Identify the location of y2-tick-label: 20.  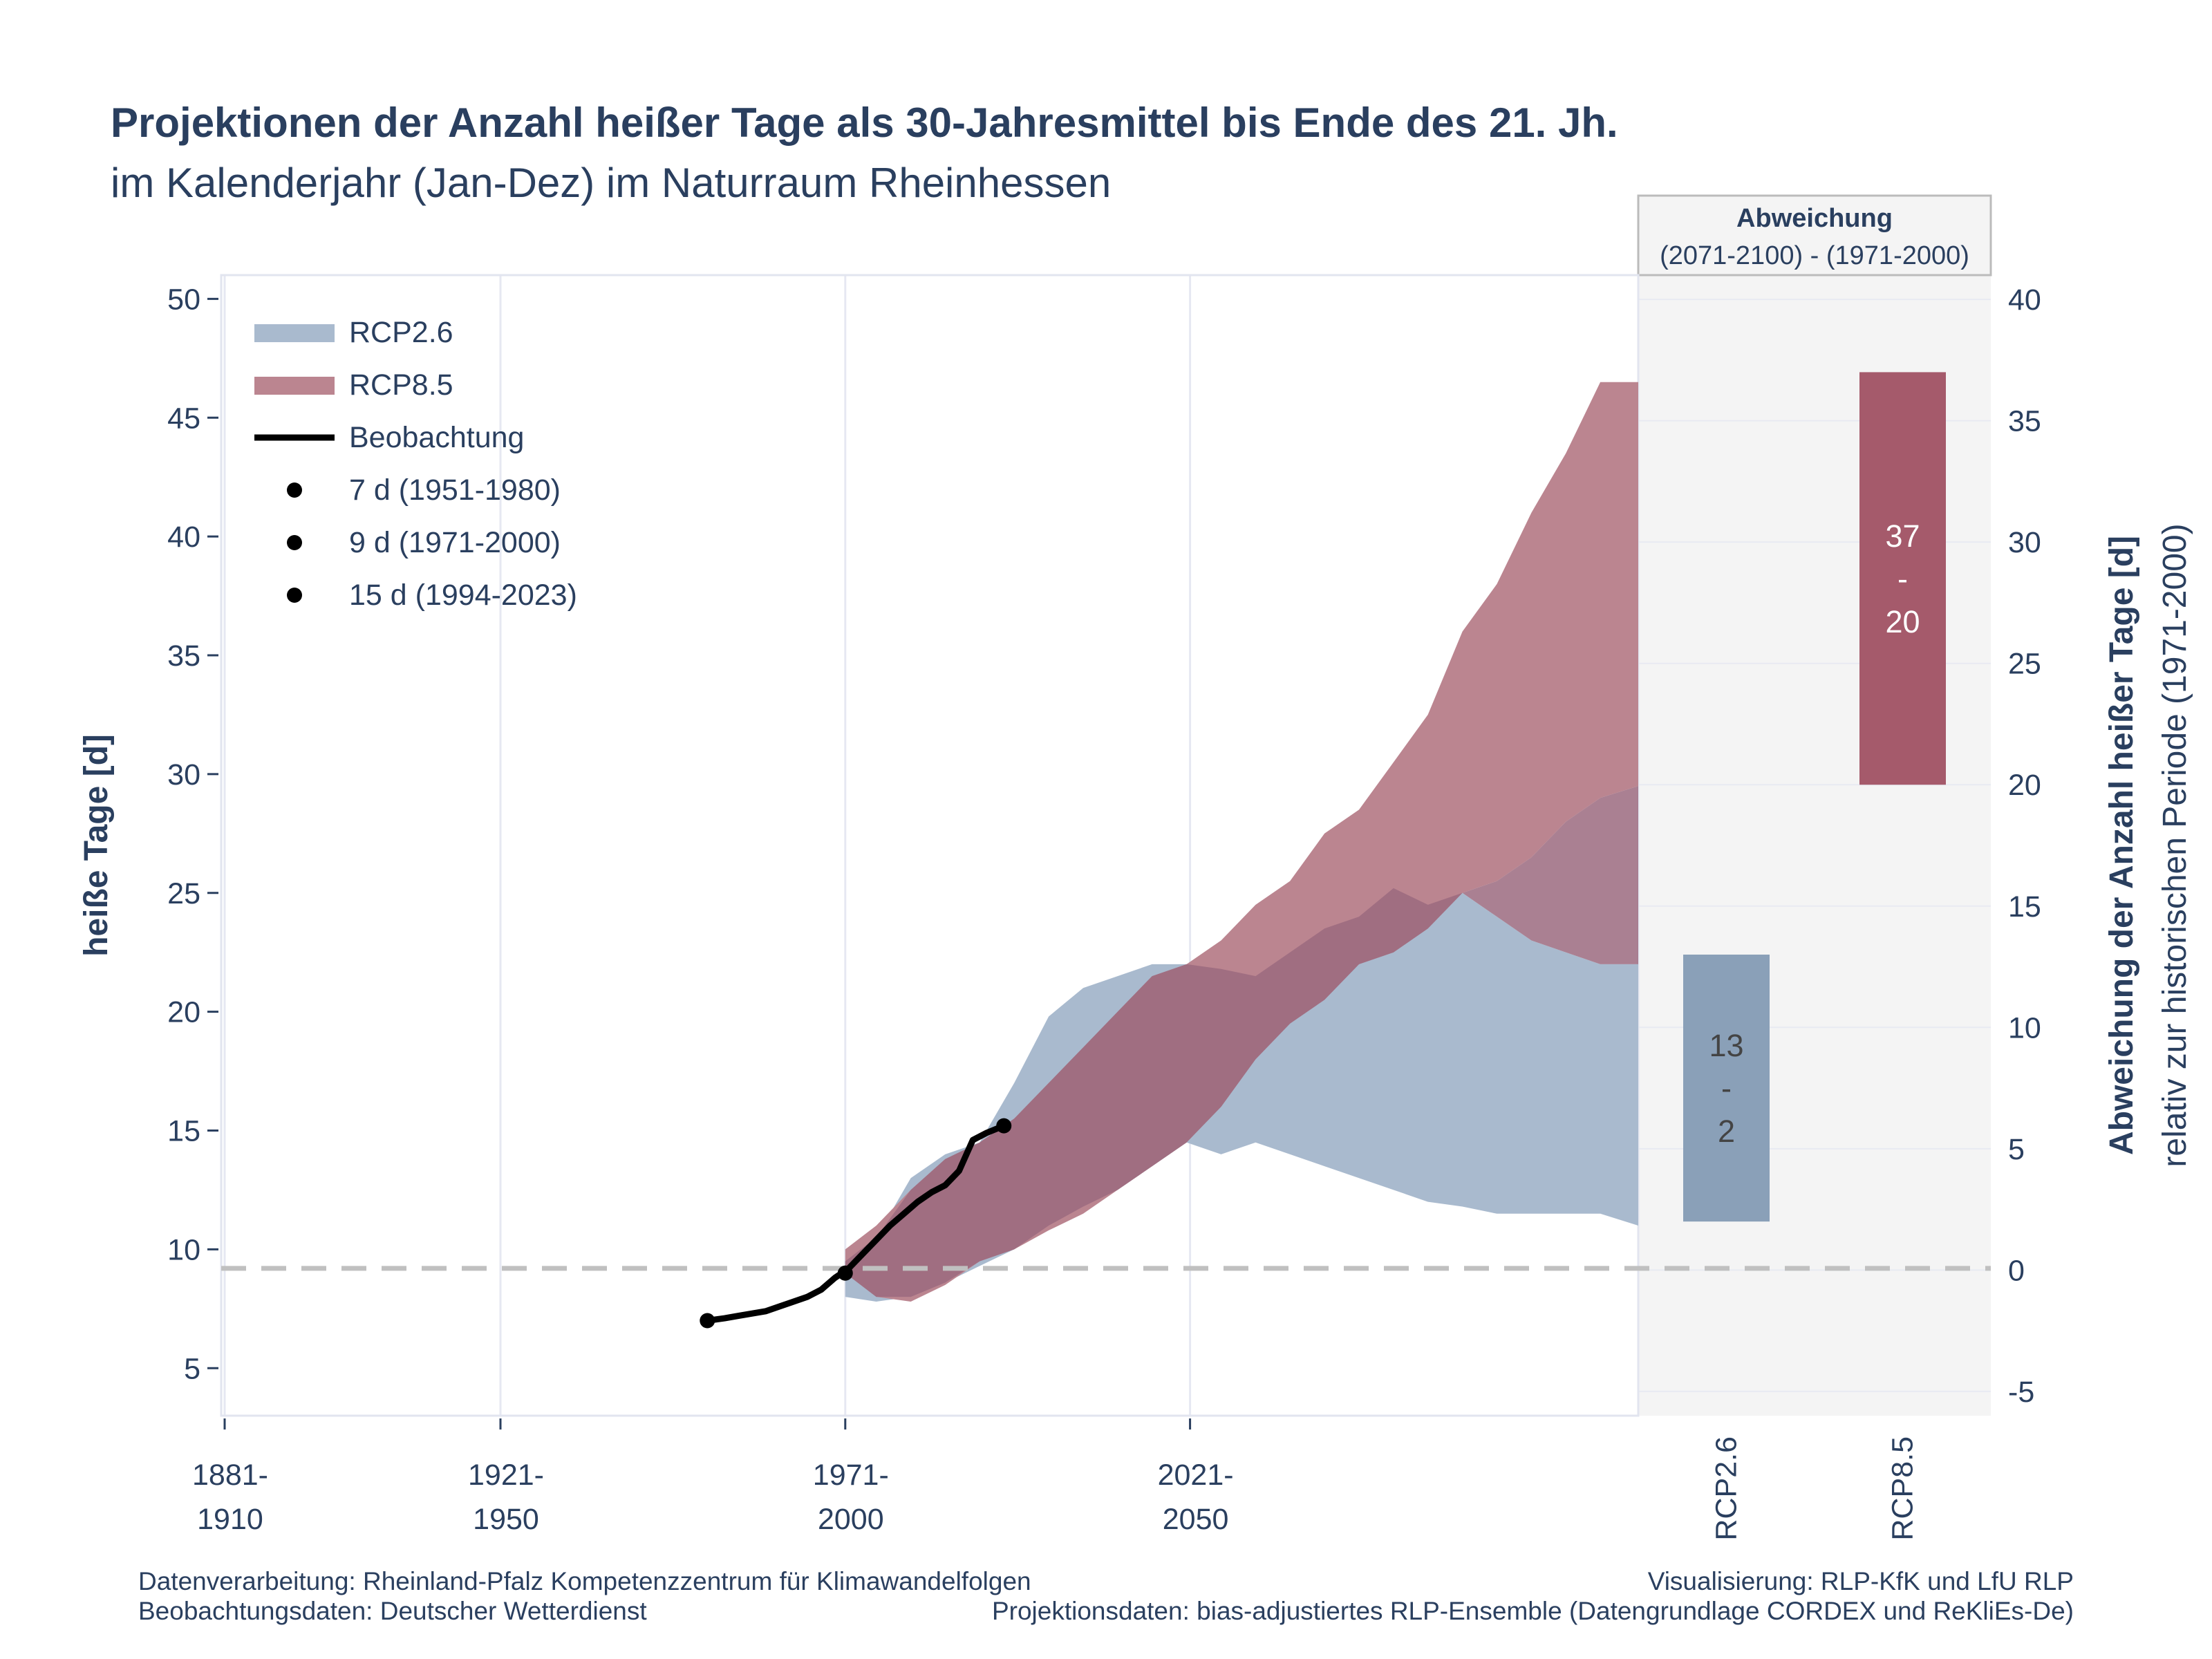
(2024, 786).